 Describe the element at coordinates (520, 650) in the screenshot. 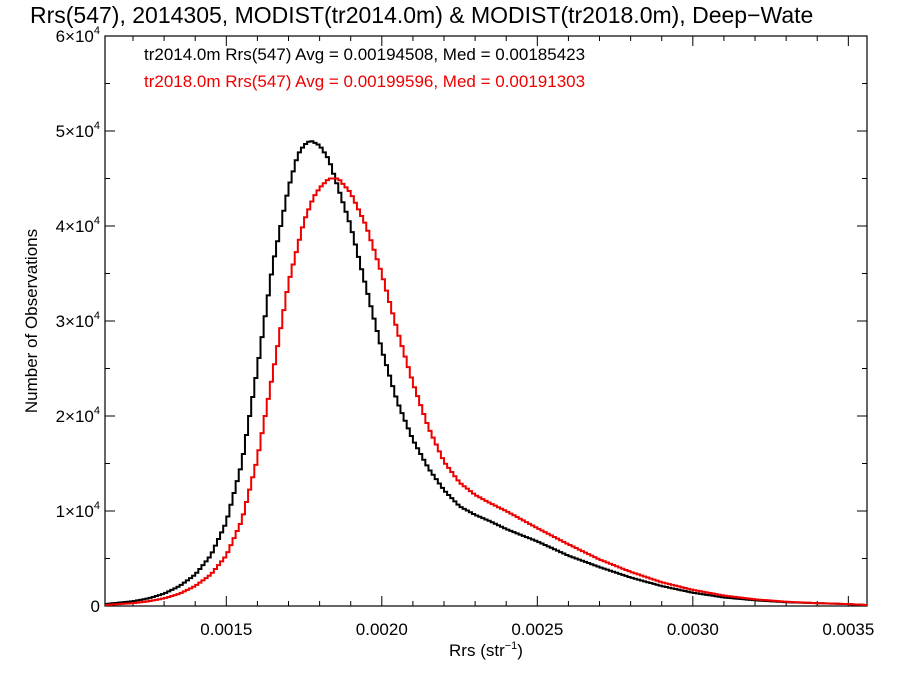

I see `x-axis-title-end: )` at that location.